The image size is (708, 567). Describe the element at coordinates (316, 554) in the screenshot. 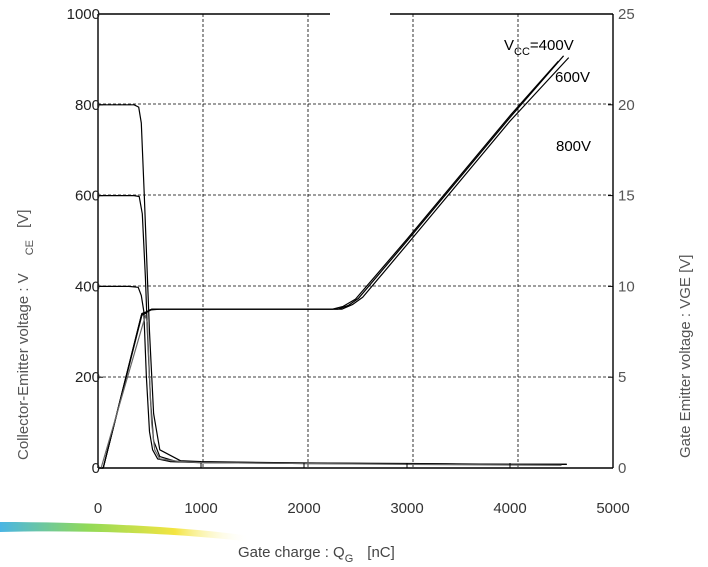

I see `x-axis-label: Gate charge : QG [nC]` at that location.